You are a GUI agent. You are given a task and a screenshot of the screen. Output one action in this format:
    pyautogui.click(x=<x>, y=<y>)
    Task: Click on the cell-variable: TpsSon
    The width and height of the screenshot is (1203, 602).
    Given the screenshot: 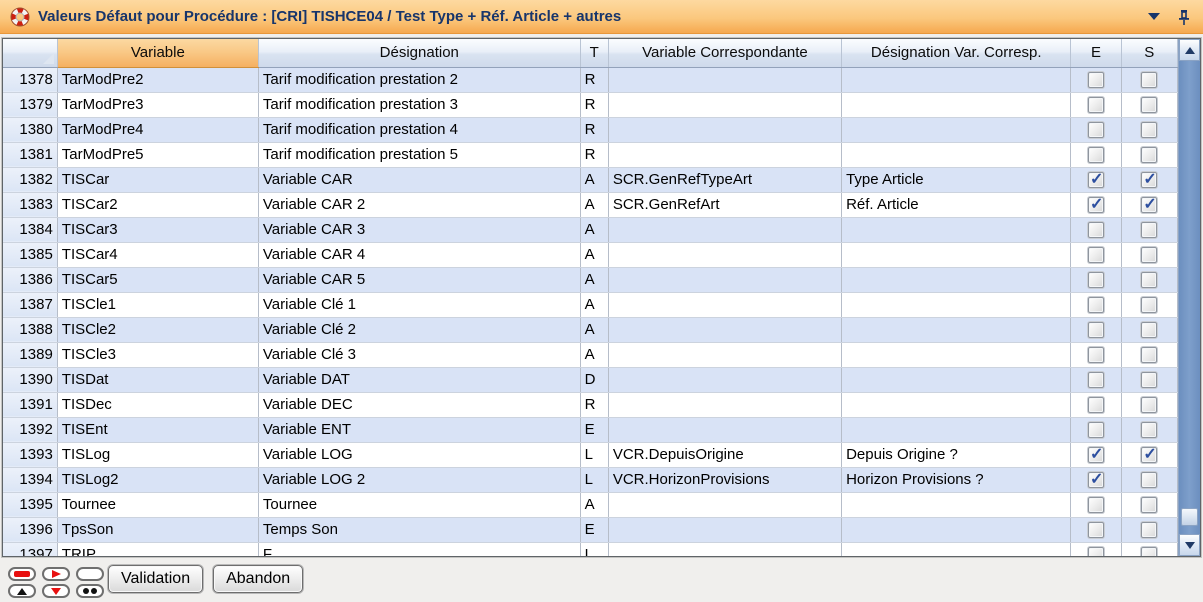 What is the action you would take?
    pyautogui.click(x=158, y=530)
    